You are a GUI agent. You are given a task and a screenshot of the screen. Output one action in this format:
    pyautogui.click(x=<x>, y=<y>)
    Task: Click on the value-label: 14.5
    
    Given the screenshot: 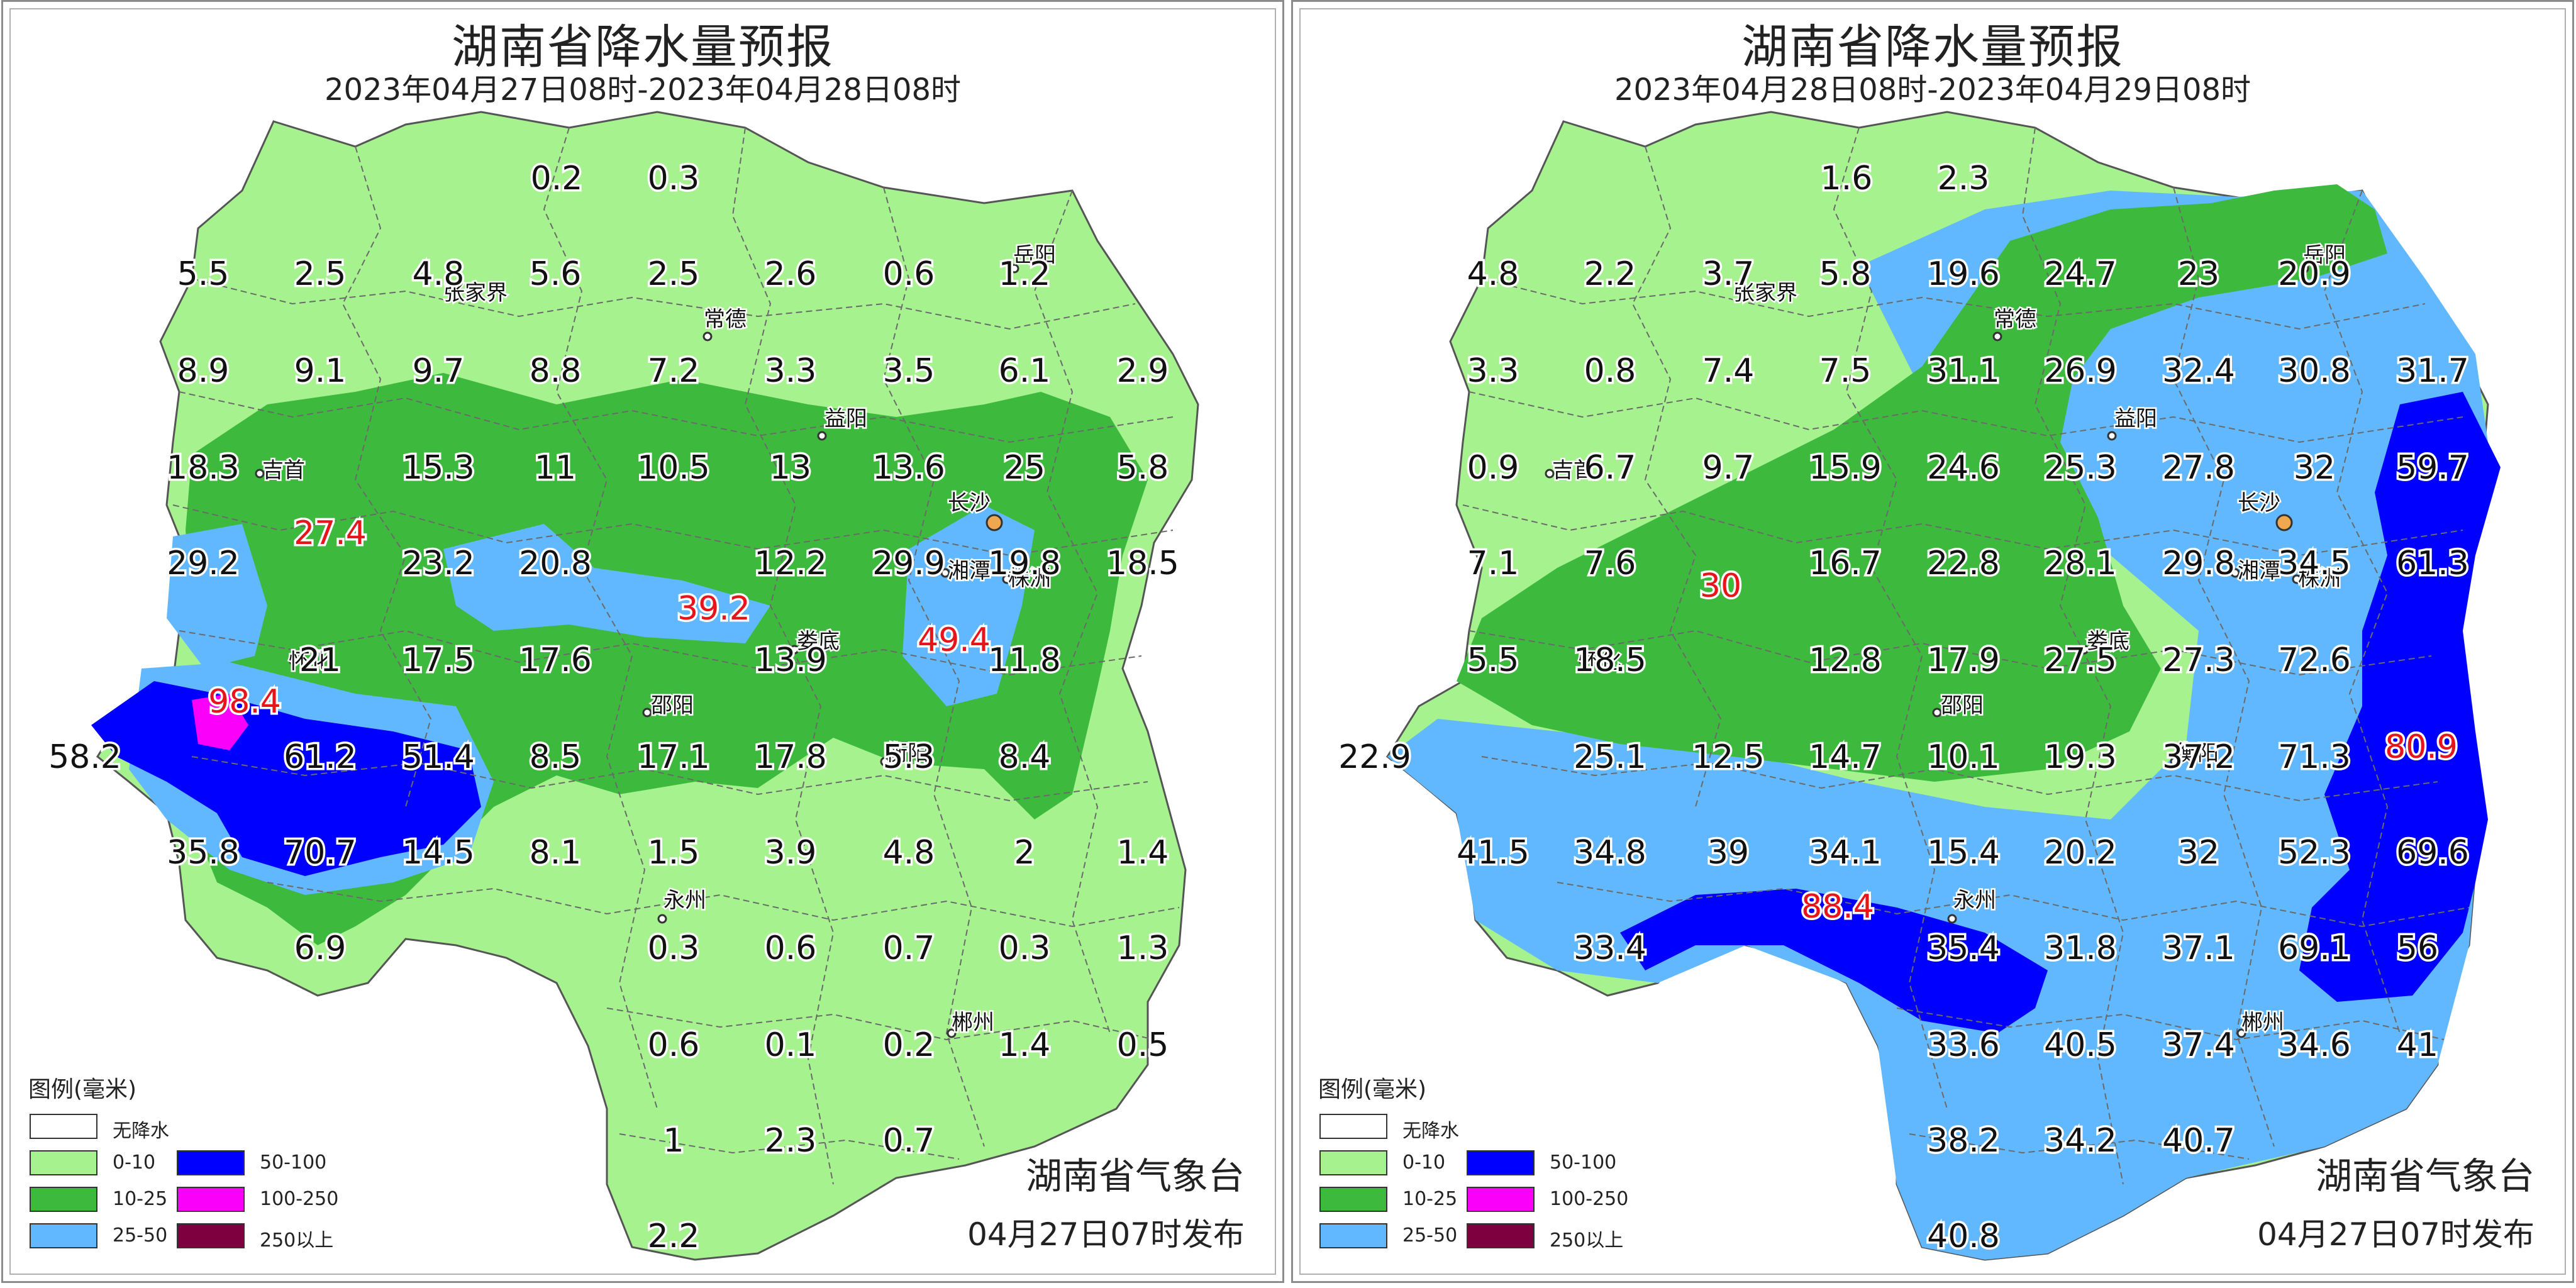 What is the action you would take?
    pyautogui.click(x=438, y=853)
    